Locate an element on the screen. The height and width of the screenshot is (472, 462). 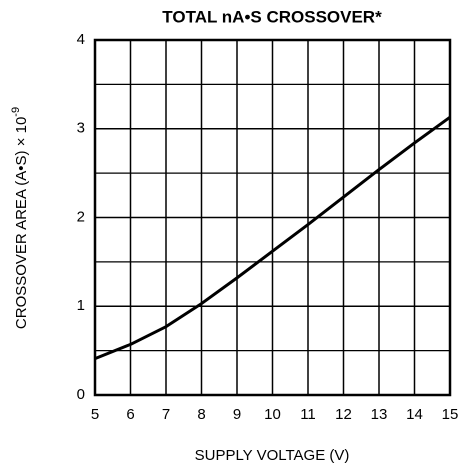
x-tick-label: 5 is located at coordinates (95, 414).